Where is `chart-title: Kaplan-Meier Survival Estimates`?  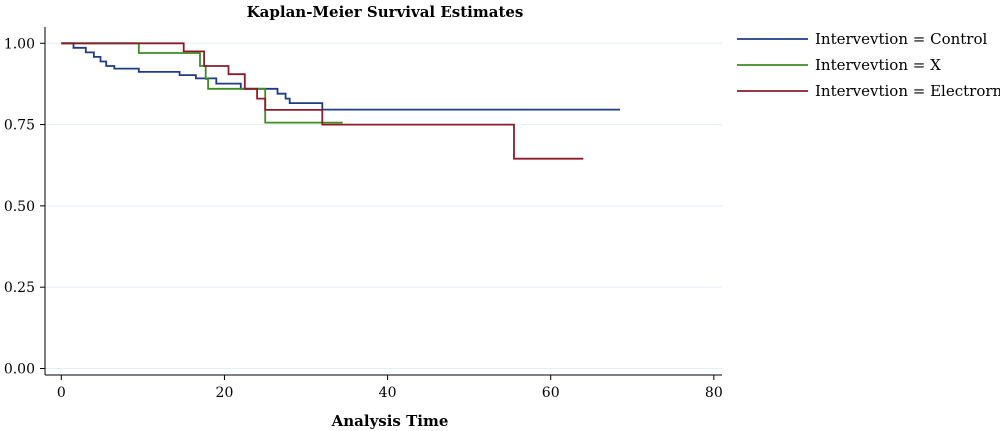
chart-title: Kaplan-Meier Survival Estimates is located at coordinates (385, 12).